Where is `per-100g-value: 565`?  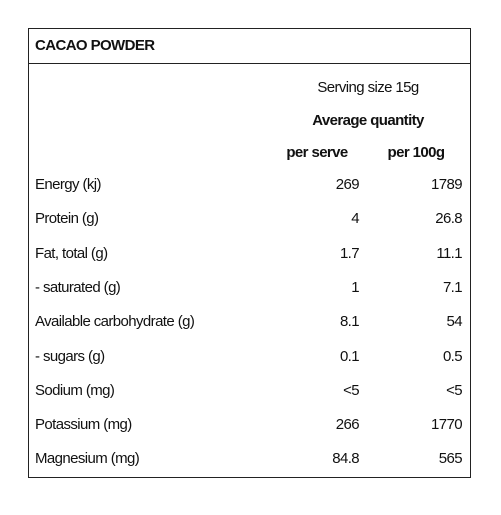
per-100g-value: 565 is located at coordinates (450, 459).